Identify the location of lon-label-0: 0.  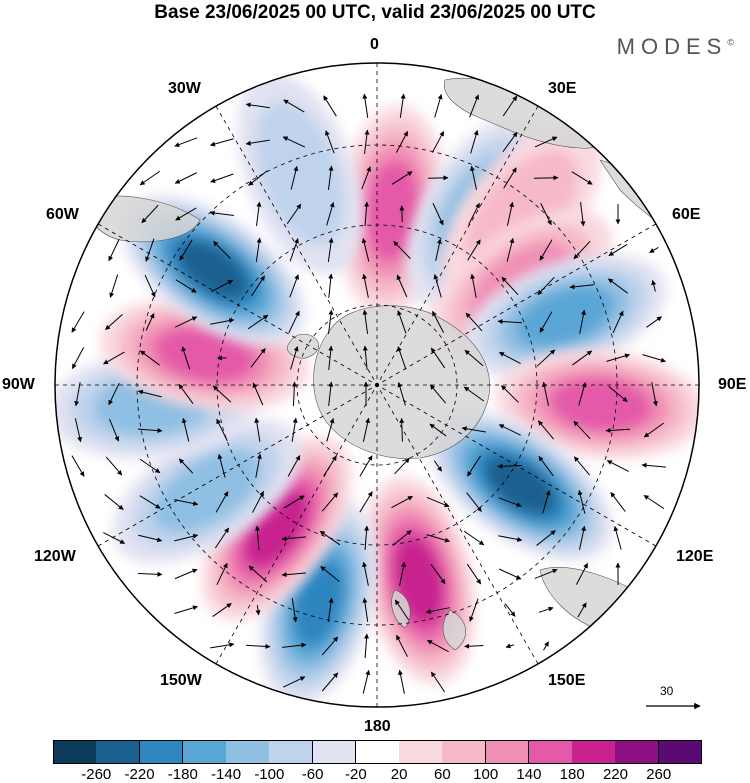
(374, 44).